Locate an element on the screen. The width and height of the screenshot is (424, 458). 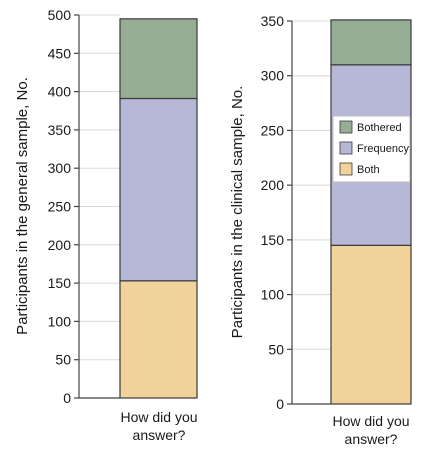
legend-swatch-bothered is located at coordinates (346, 127).